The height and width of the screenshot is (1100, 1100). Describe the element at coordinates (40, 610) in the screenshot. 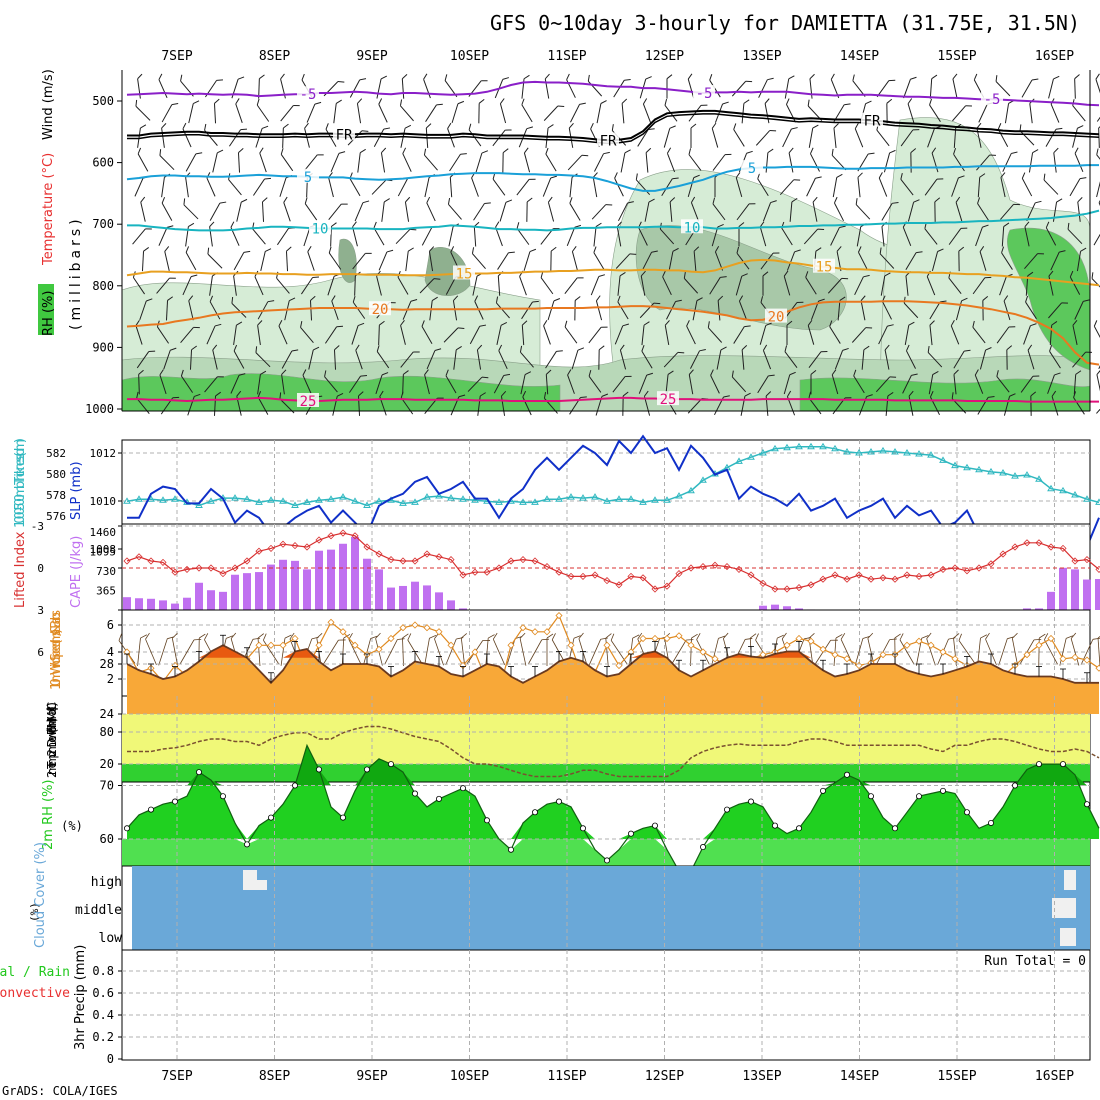

I see `li-tick-label: 3` at that location.